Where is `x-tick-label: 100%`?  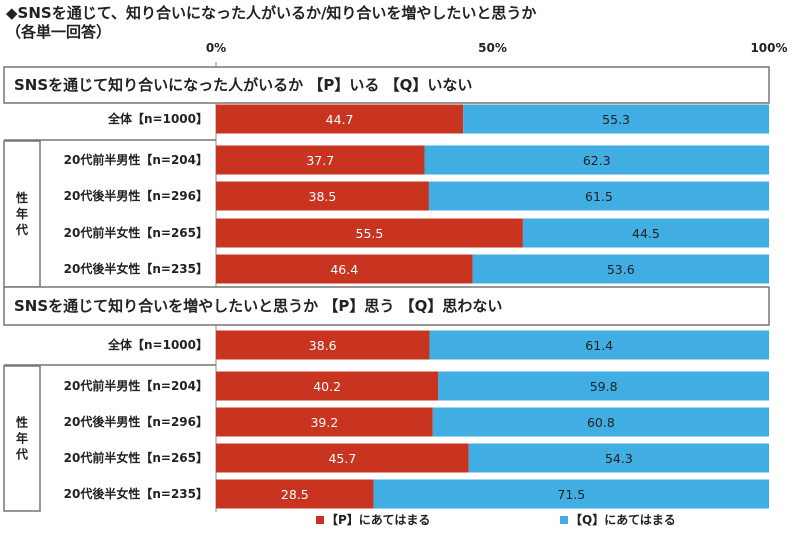 x-tick-label: 100% is located at coordinates (768, 48).